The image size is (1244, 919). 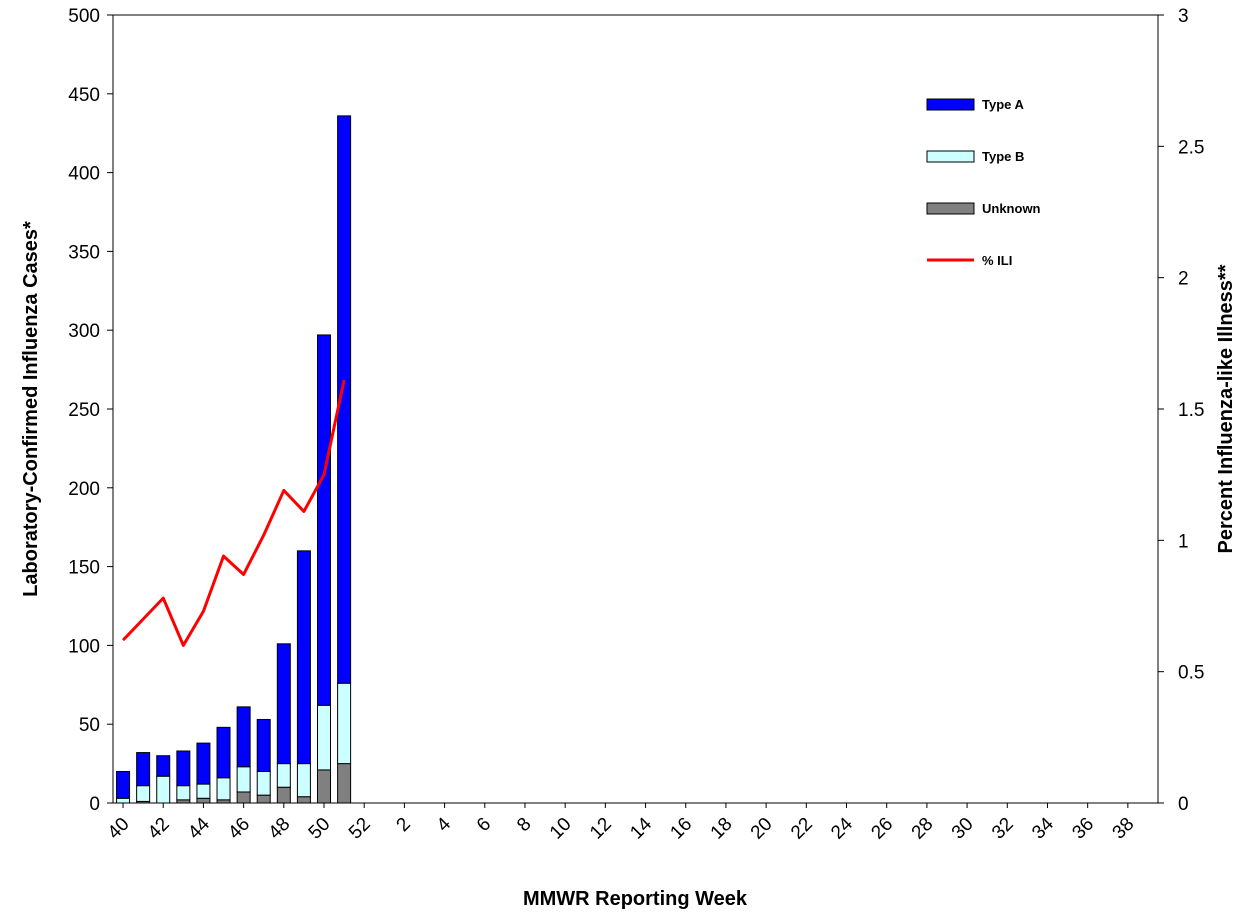 What do you see at coordinates (444, 824) in the screenshot?
I see `x-tick-label: 4` at bounding box center [444, 824].